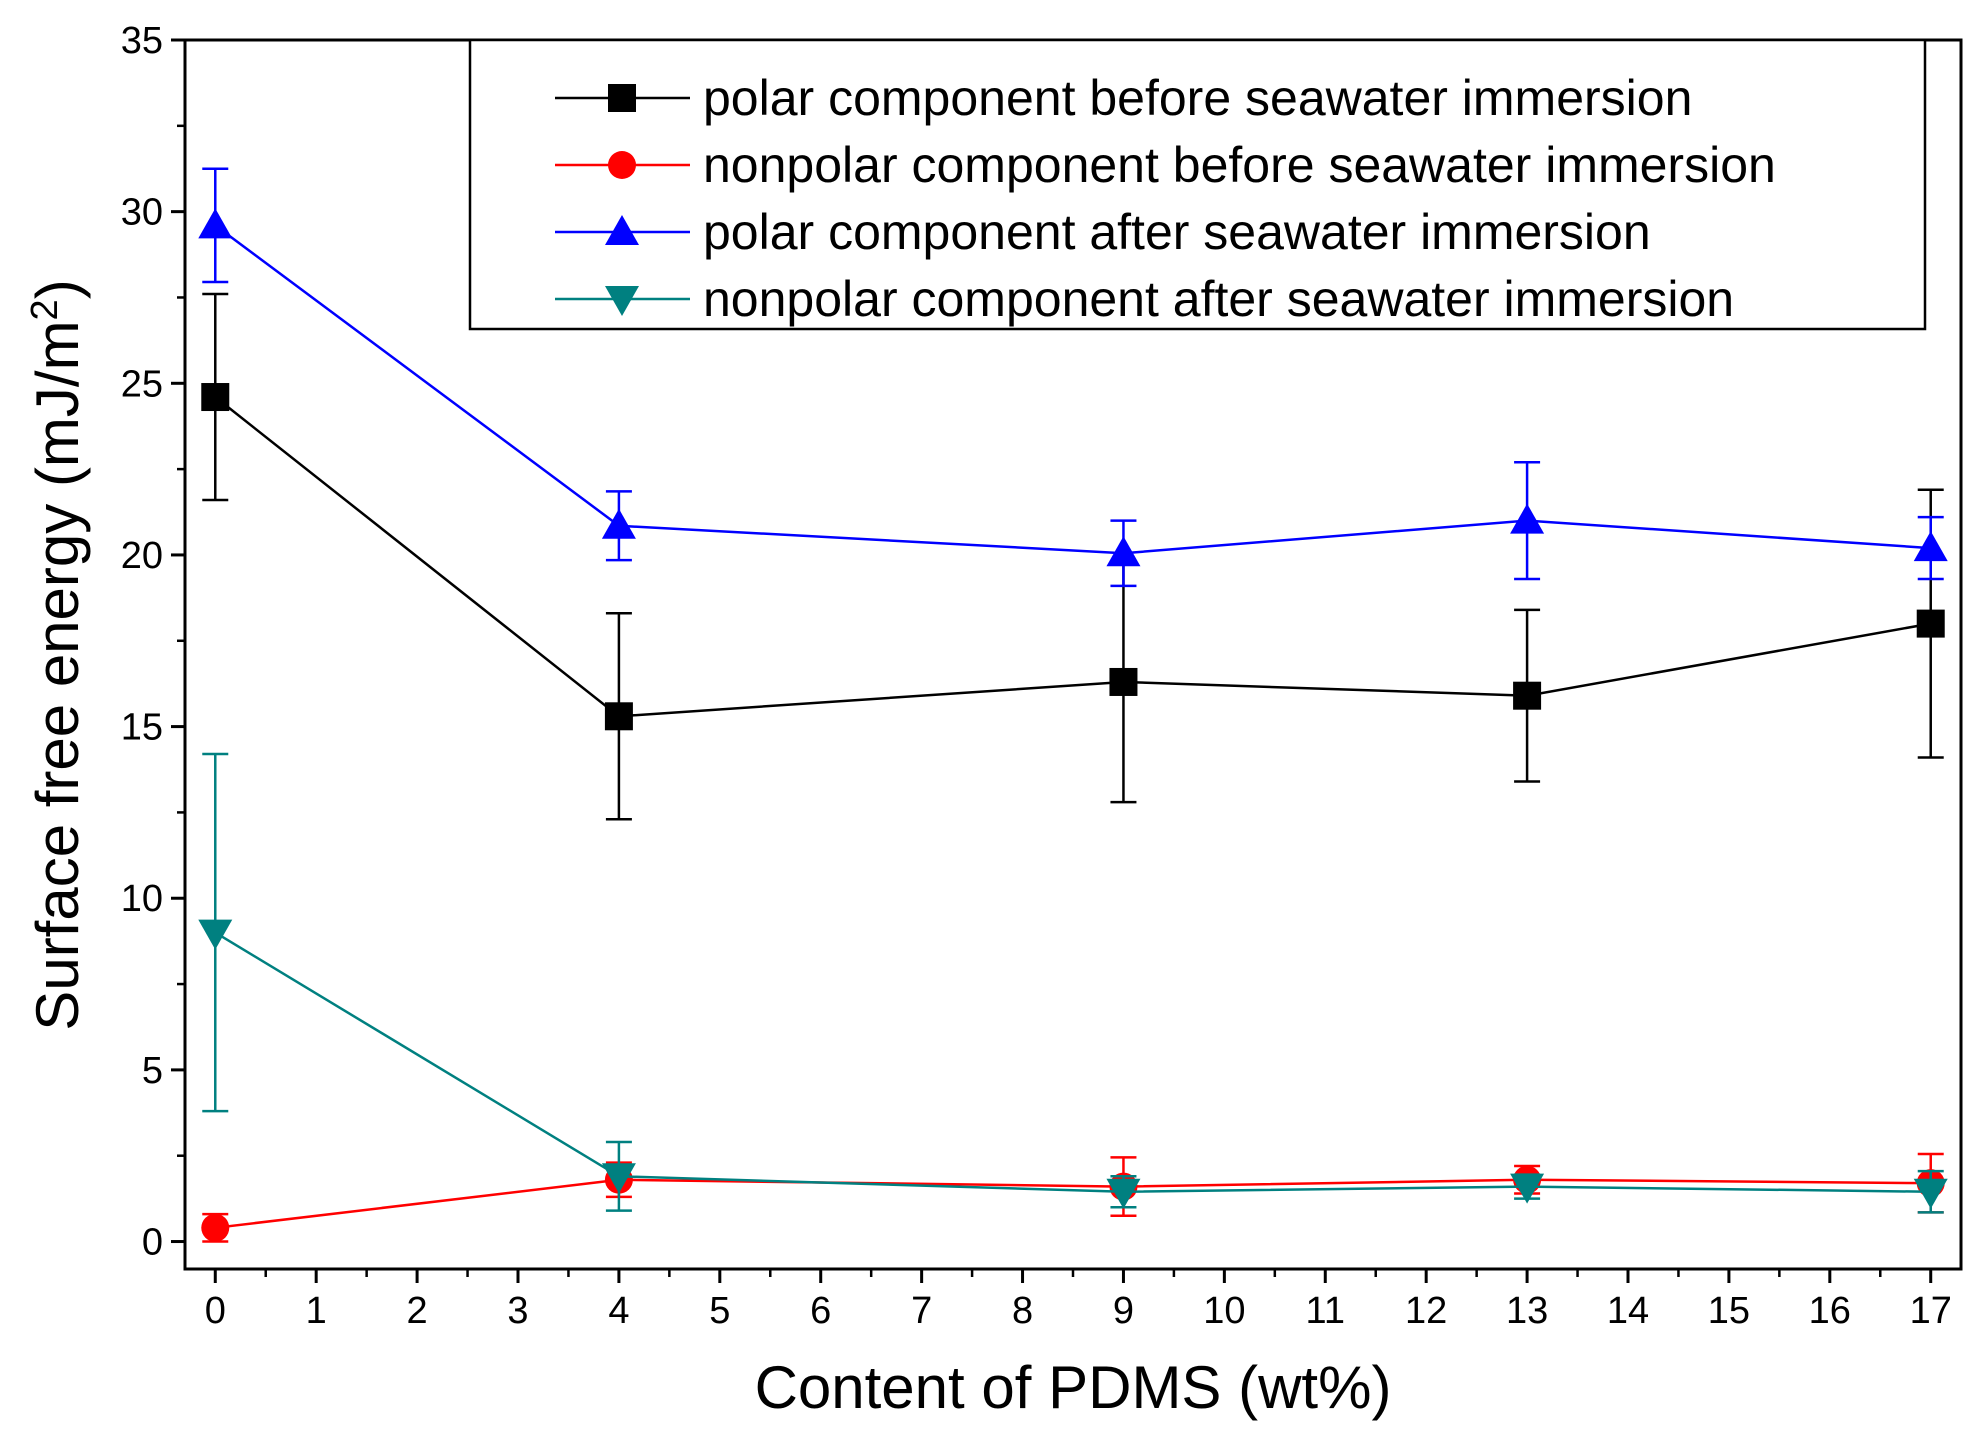 The height and width of the screenshot is (1437, 1979). What do you see at coordinates (1022, 1311) in the screenshot?
I see `x-tick-label: 8` at bounding box center [1022, 1311].